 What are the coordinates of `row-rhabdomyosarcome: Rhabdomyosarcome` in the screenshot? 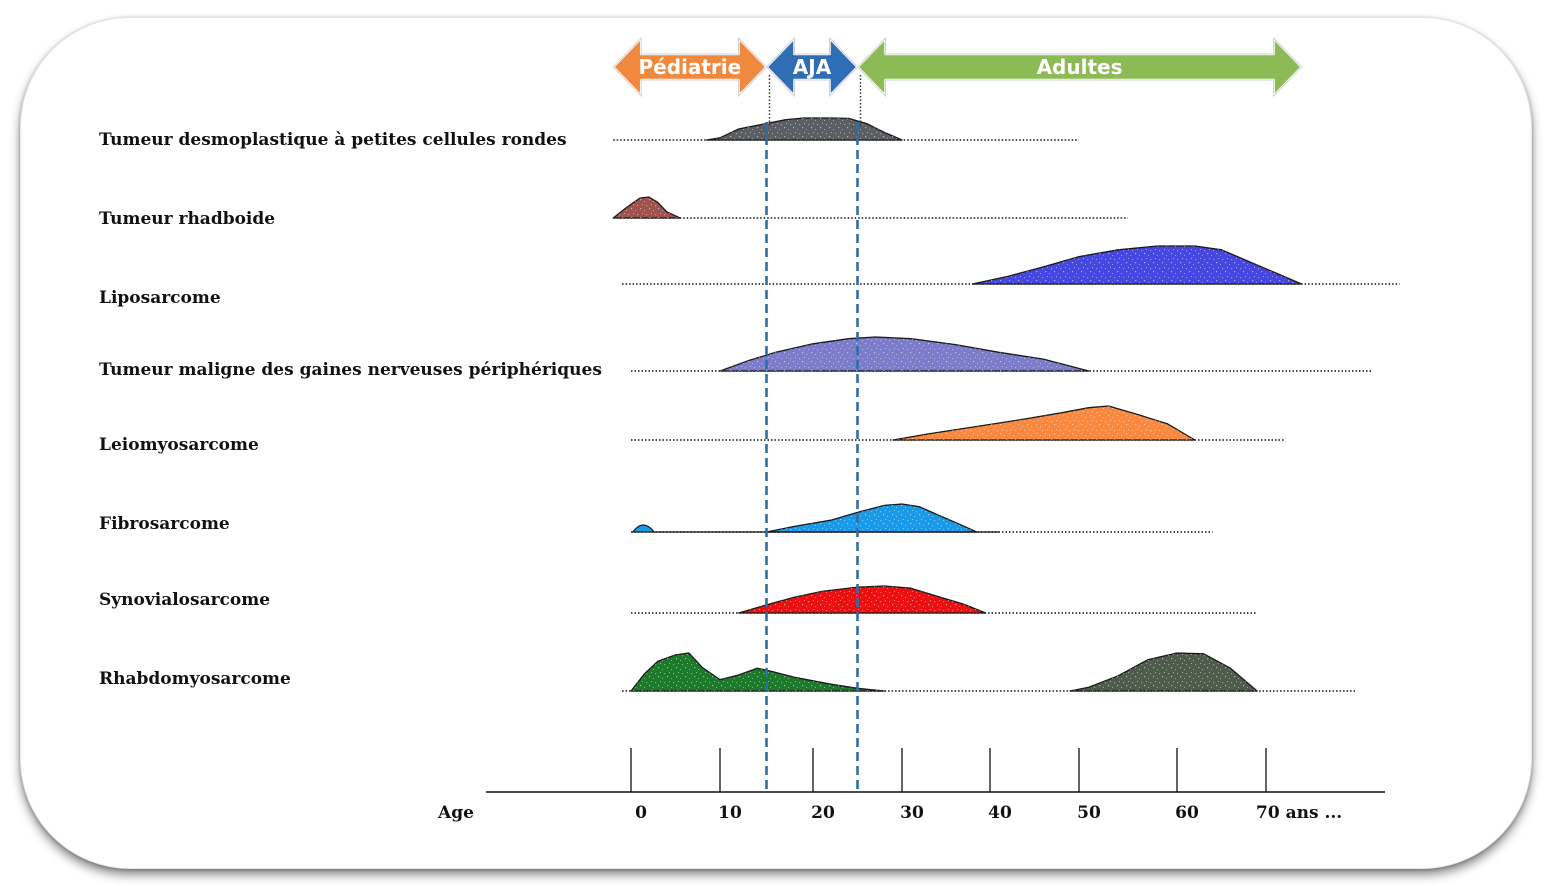 It's located at (727, 672).